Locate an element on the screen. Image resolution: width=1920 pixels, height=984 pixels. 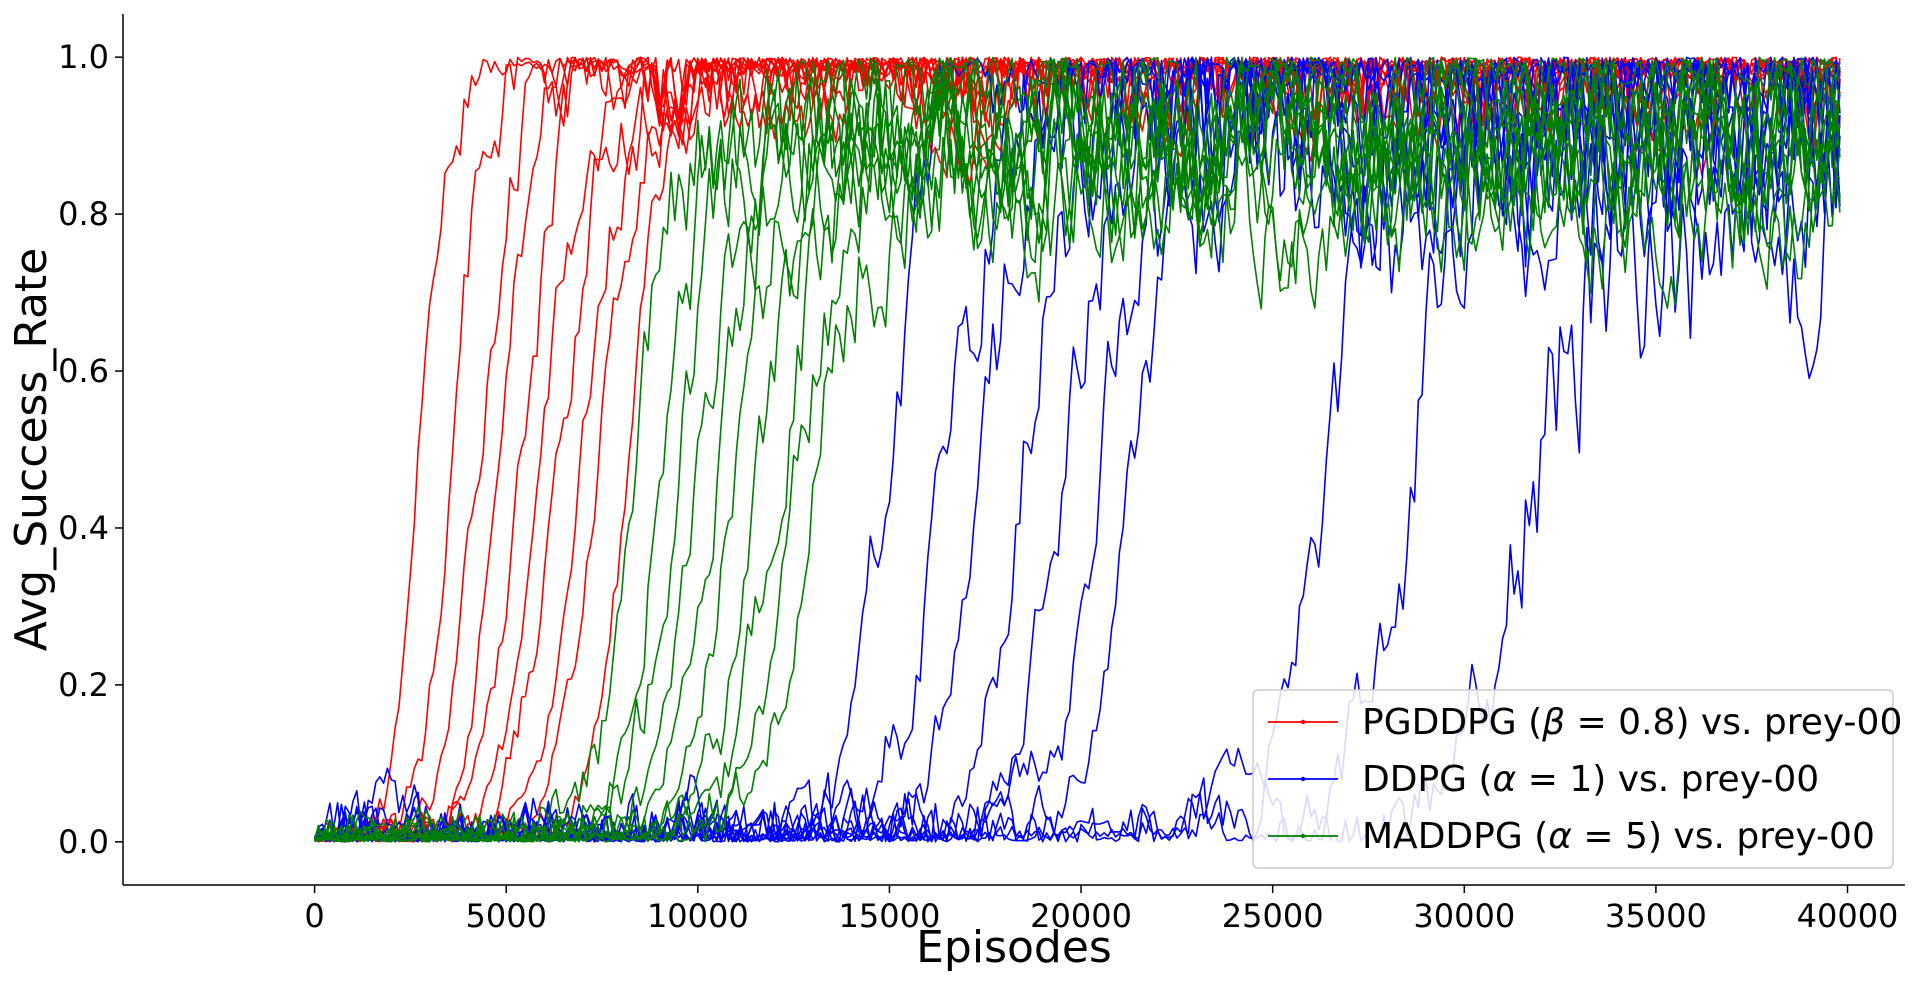
x-tick-label: 15000 is located at coordinates (890, 916).